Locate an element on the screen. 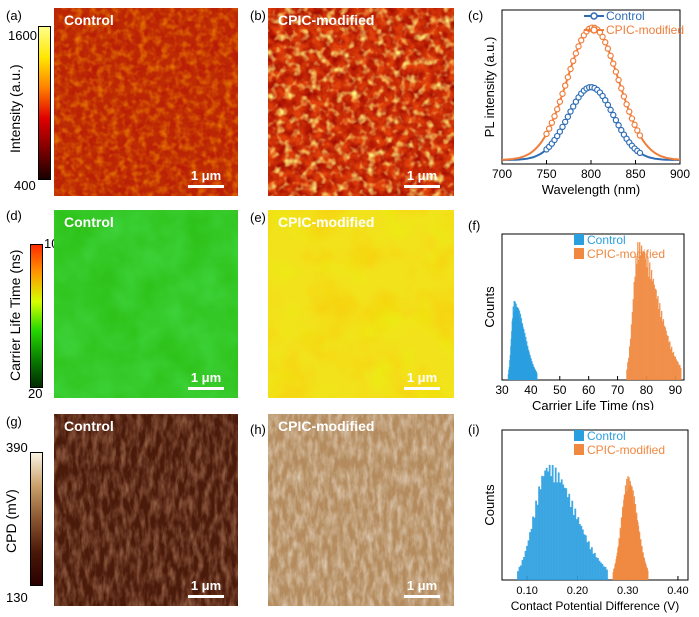 This screenshot has height=617, width=699. pl-map-modified-image is located at coordinates (361, 102).